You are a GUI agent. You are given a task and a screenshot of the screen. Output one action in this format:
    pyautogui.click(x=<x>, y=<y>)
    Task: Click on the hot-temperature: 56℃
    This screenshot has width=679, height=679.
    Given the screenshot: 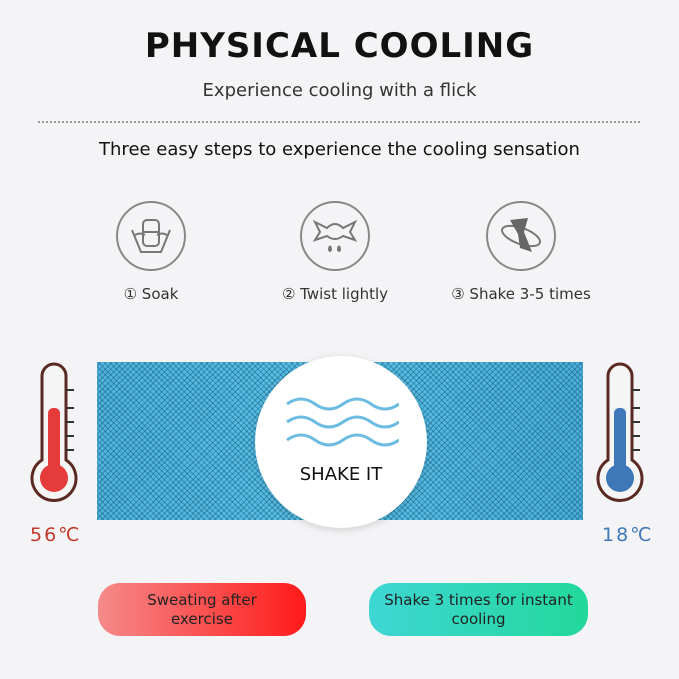 What is the action you would take?
    pyautogui.click(x=56, y=535)
    